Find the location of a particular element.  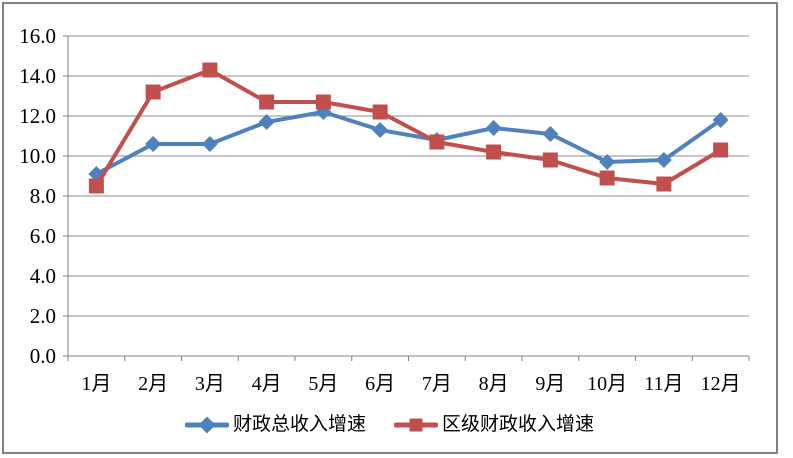

svg-text: 2月 is located at coordinates (153, 384).